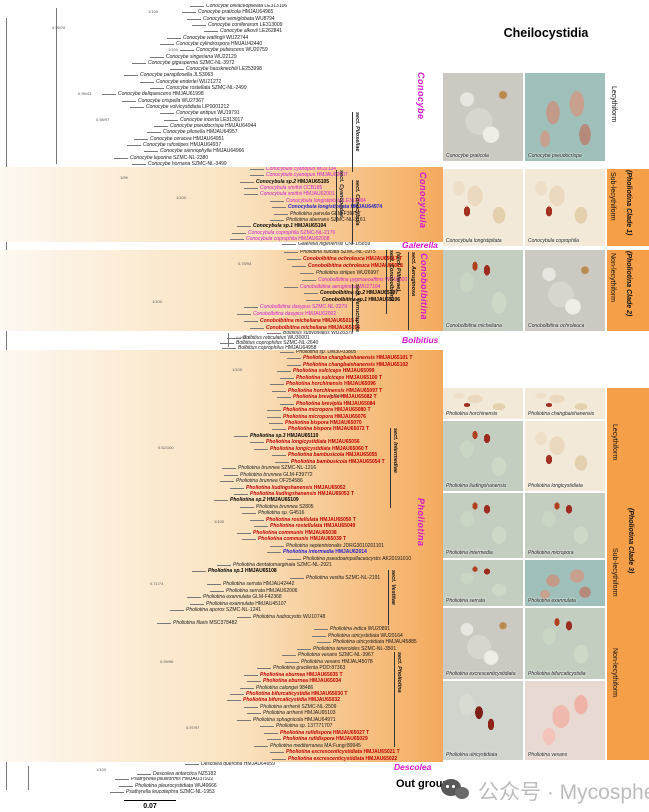 The height and width of the screenshot is (812, 649). What do you see at coordinates (423, 200) in the screenshot?
I see `genus-label-conocybula: Conocybula` at bounding box center [423, 200].